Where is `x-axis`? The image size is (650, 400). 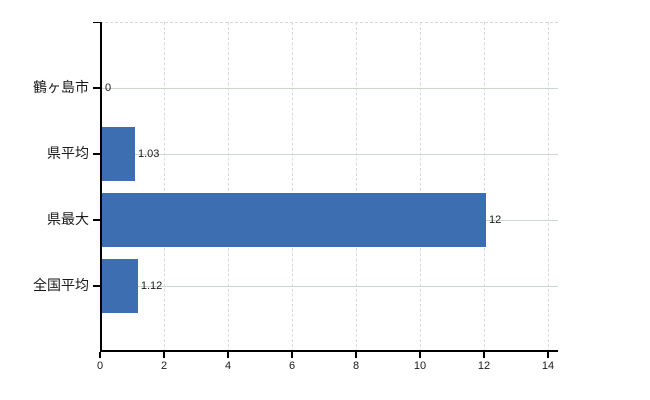 x-axis is located at coordinates (329, 351).